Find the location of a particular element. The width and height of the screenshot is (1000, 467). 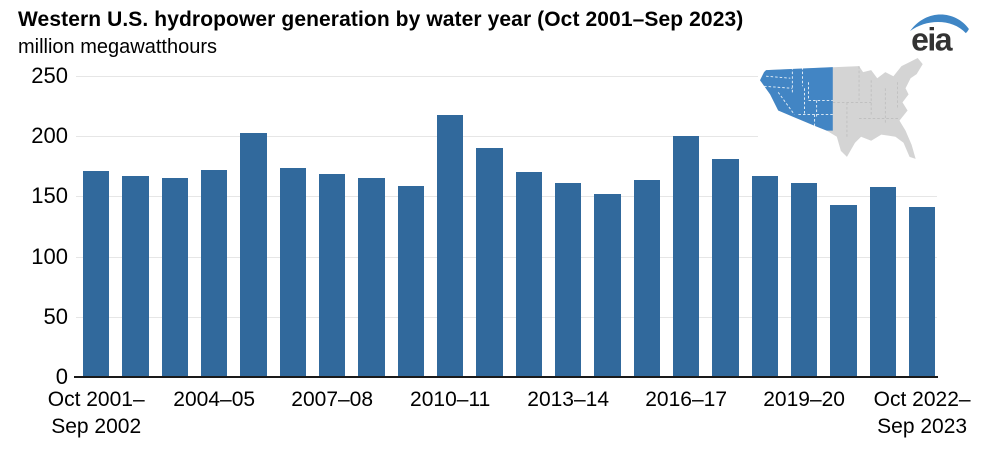

x-tick-label: 2019–20 is located at coordinates (804, 399).